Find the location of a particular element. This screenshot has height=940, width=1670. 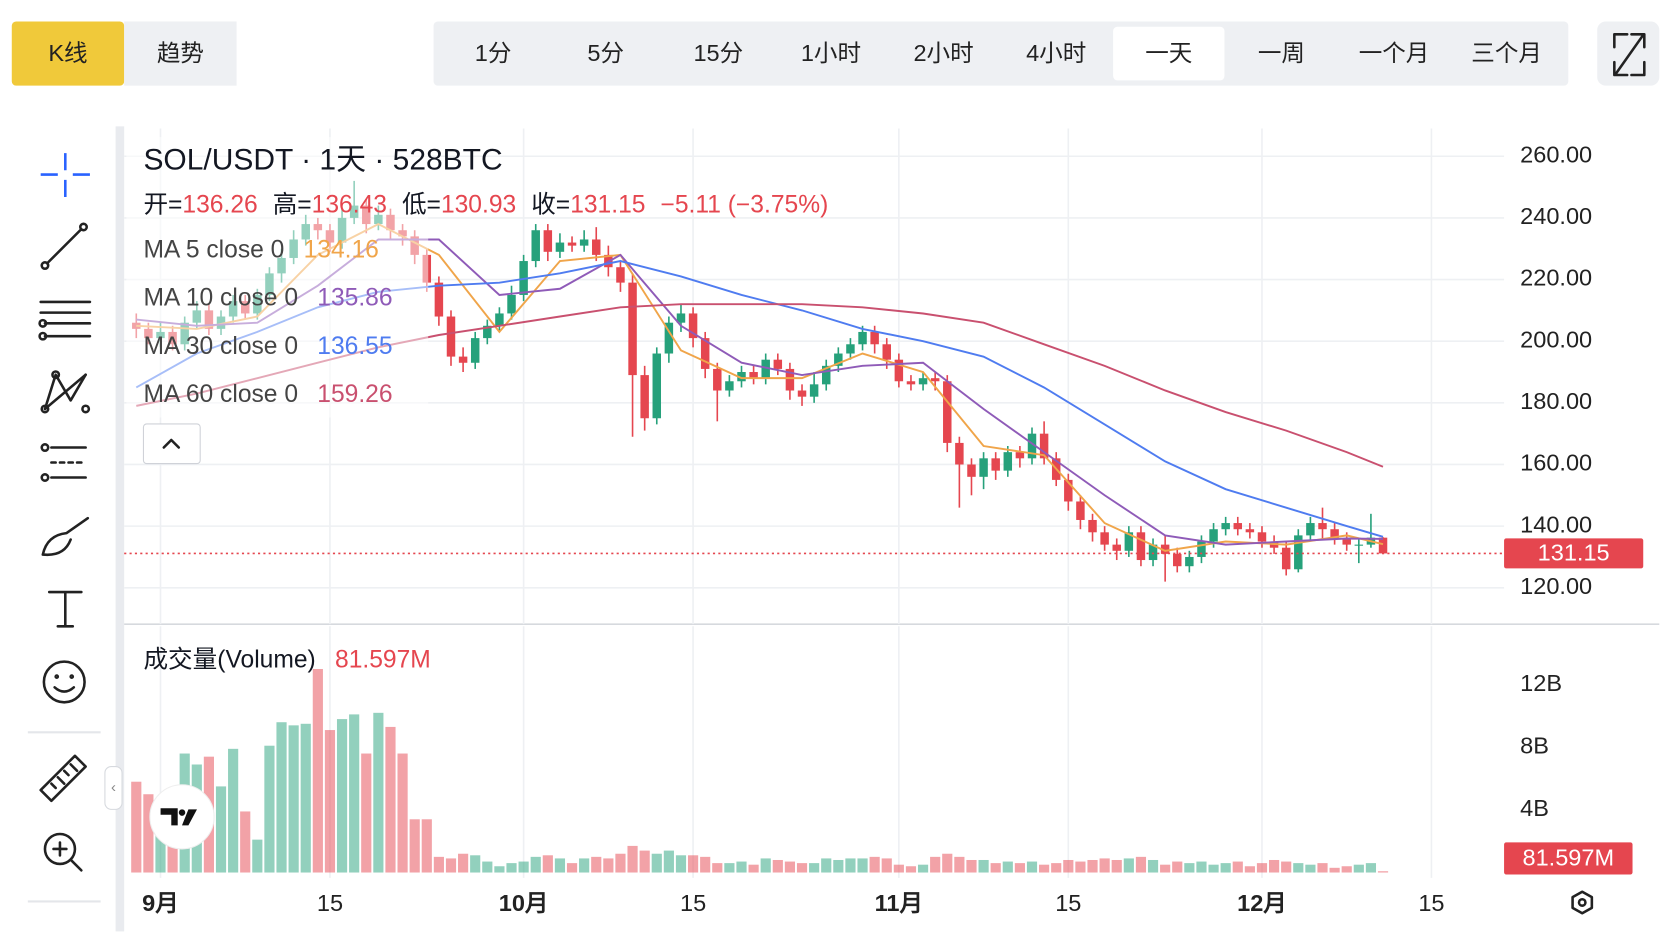

crosshair-tool is located at coordinates (65, 175).